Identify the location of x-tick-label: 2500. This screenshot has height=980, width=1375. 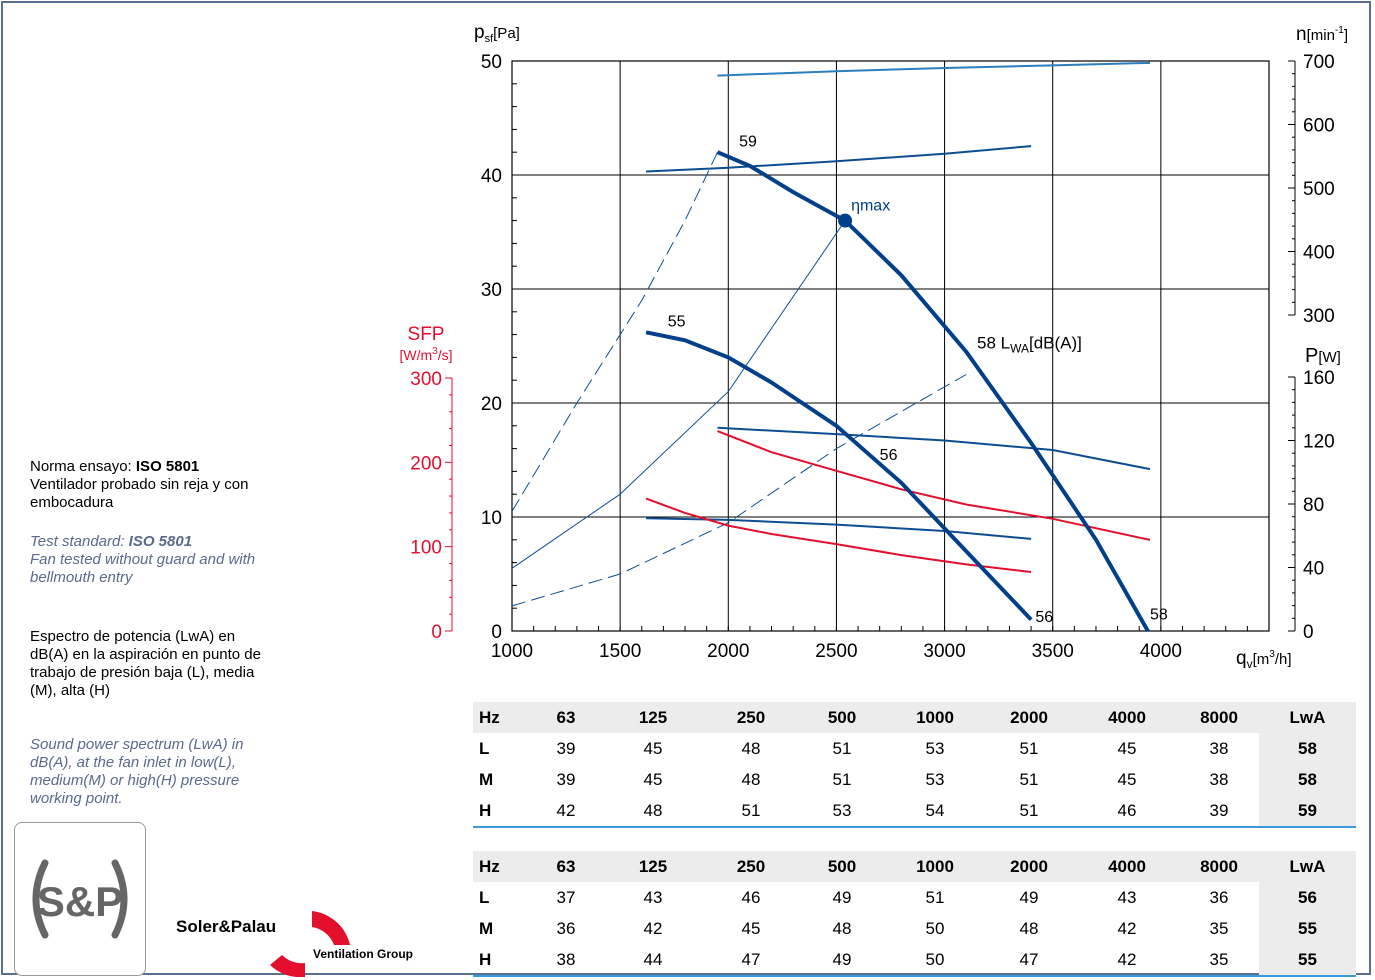
(836, 651).